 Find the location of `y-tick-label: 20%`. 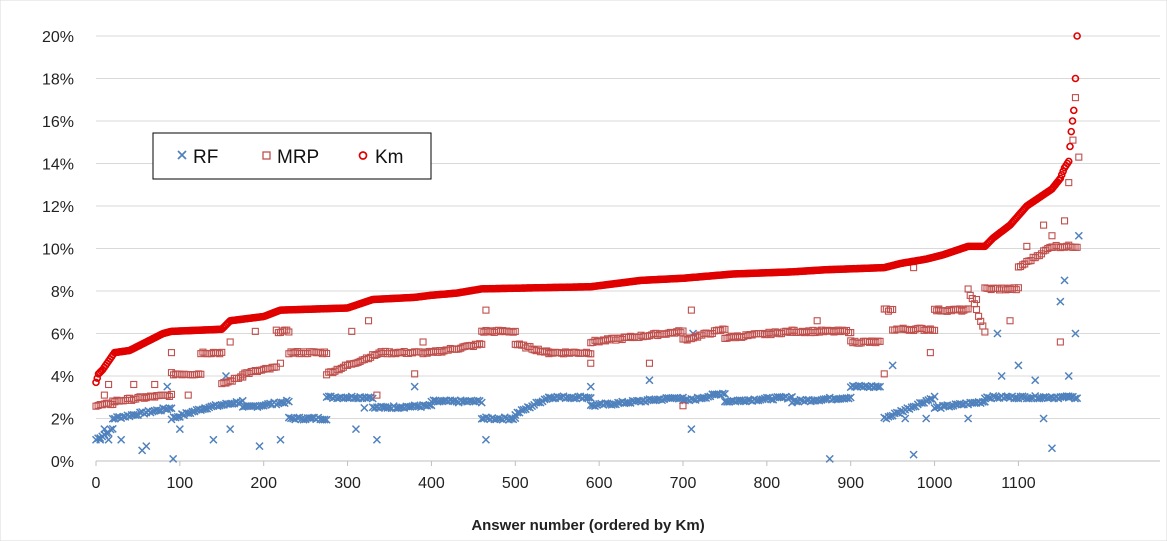

y-tick-label: 20% is located at coordinates (58, 37).